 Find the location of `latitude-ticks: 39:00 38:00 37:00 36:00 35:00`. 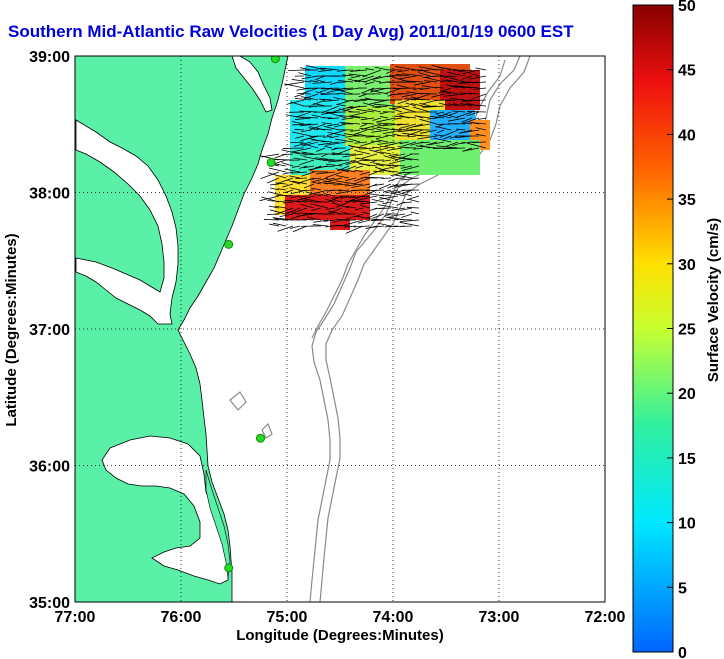

latitude-ticks: 39:00 38:00 37:00 36:00 35:00 is located at coordinates (49, 330).